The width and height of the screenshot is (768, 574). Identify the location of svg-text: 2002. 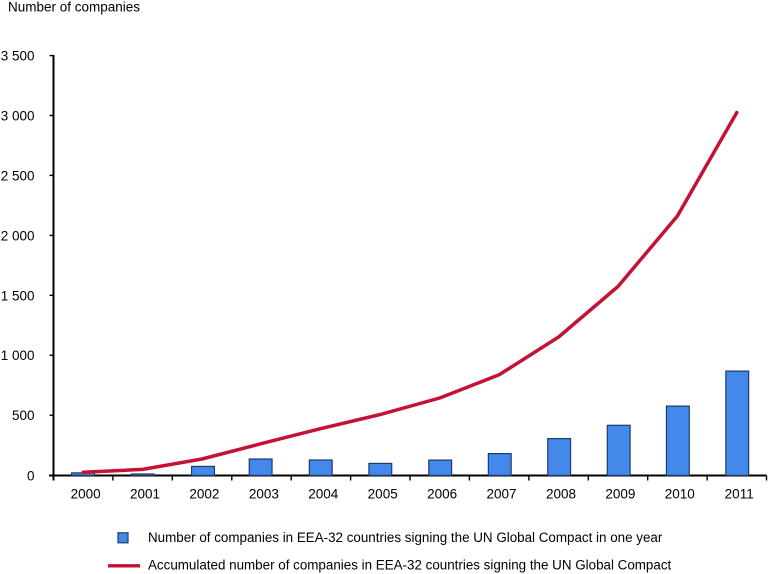
(204, 493).